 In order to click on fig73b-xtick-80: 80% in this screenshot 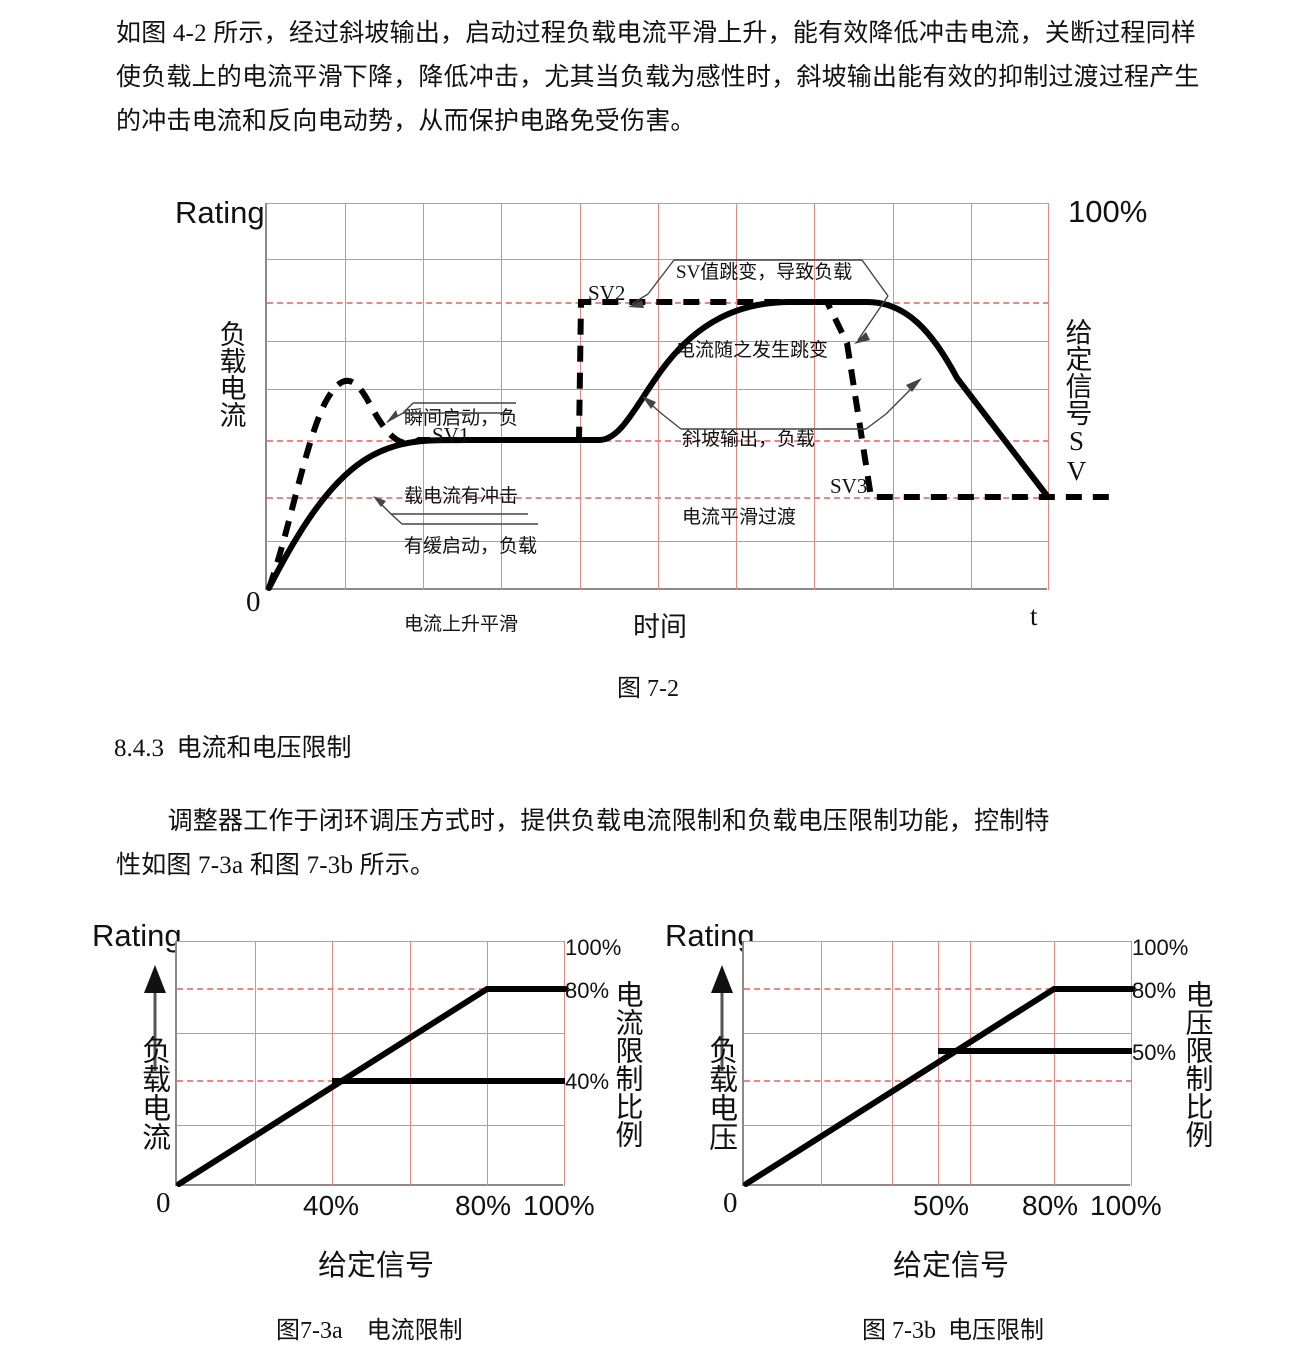, I will do `click(1050, 1205)`.